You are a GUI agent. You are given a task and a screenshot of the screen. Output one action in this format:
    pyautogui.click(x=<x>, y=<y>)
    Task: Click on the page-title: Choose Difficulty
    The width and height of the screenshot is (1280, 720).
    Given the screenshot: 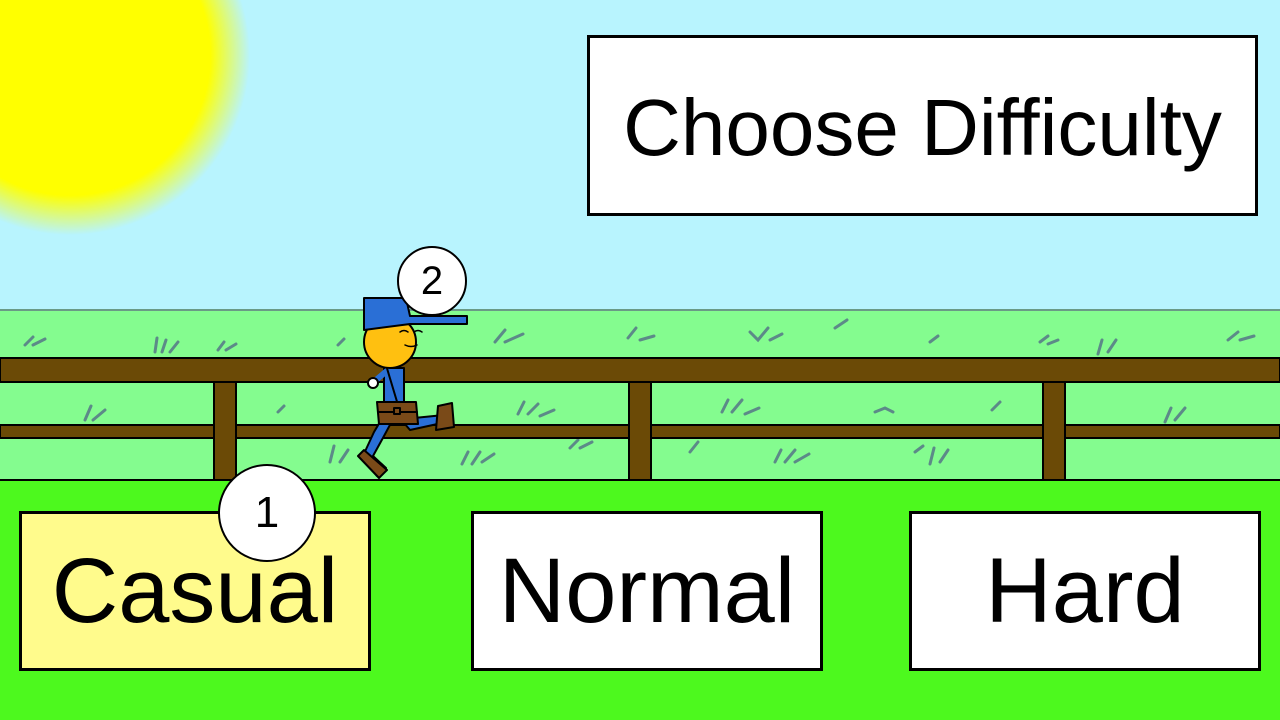 What is the action you would take?
    pyautogui.click(x=922, y=125)
    